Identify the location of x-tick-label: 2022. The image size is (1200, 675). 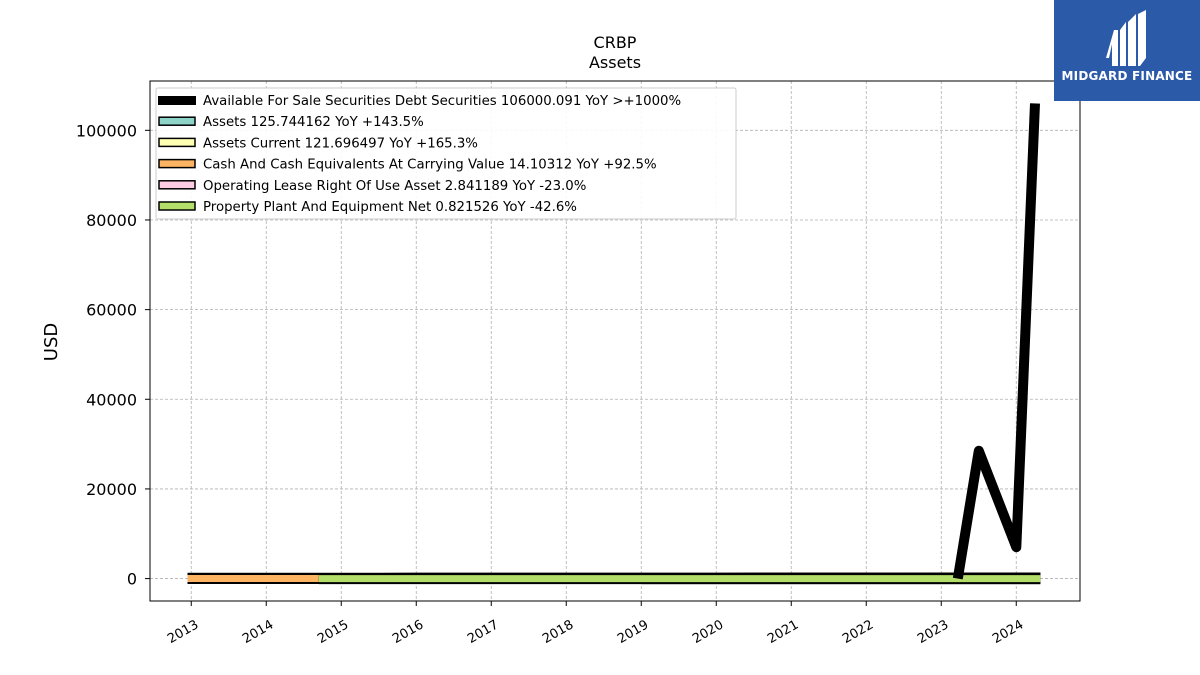
(858, 632).